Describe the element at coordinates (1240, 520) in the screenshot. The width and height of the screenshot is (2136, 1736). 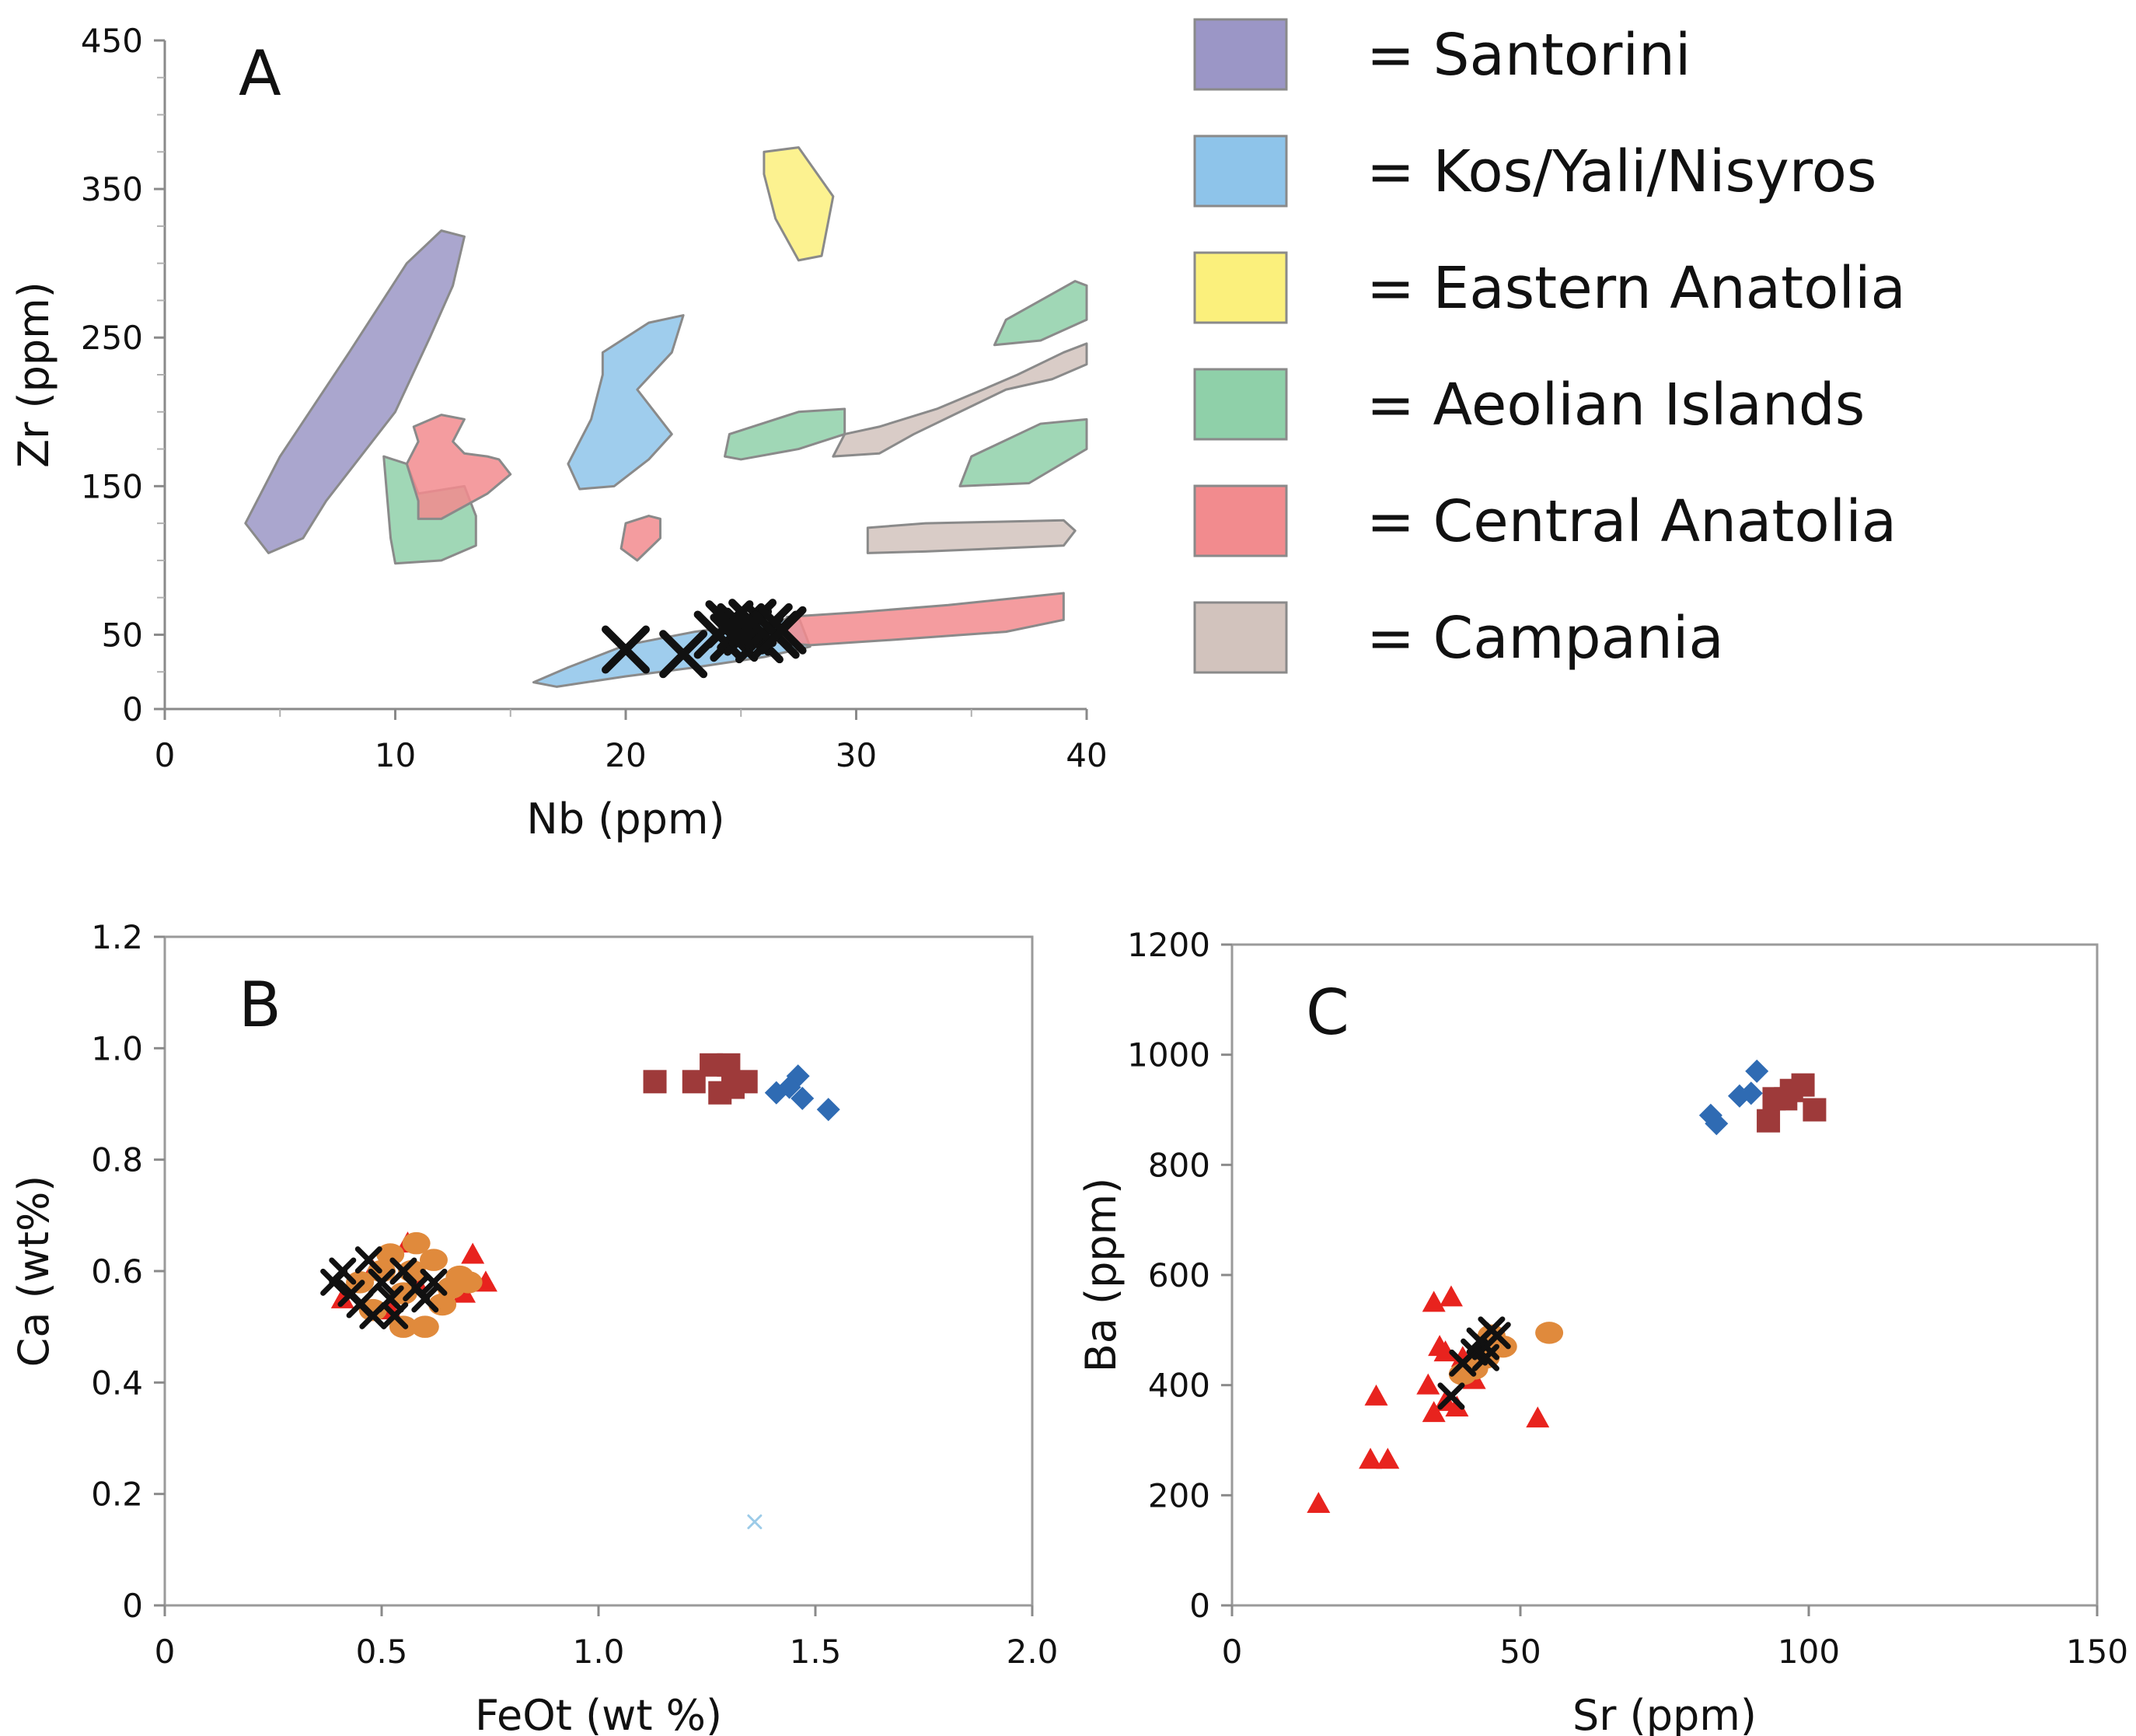
I see `legend-swatch-central-anatolia` at that location.